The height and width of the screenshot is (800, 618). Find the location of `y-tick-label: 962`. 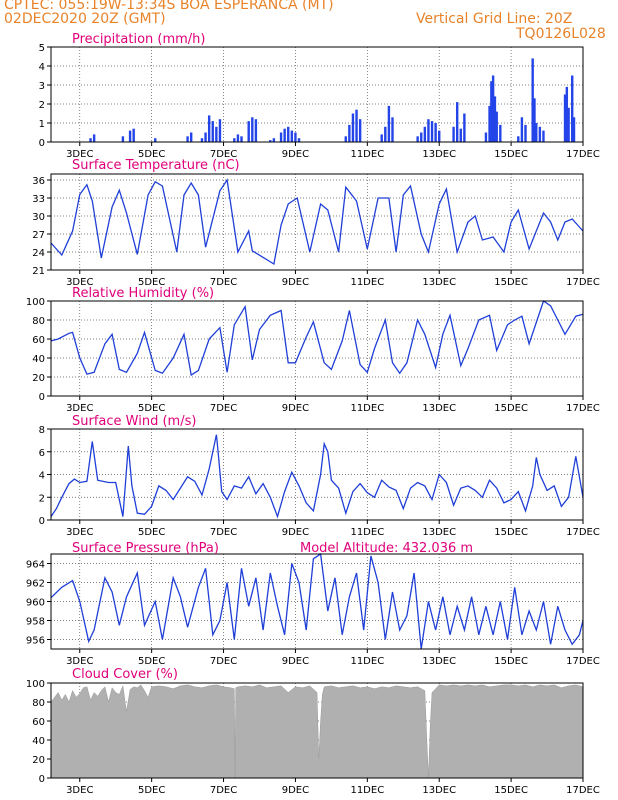

y-tick-label: 962 is located at coordinates (35, 584).